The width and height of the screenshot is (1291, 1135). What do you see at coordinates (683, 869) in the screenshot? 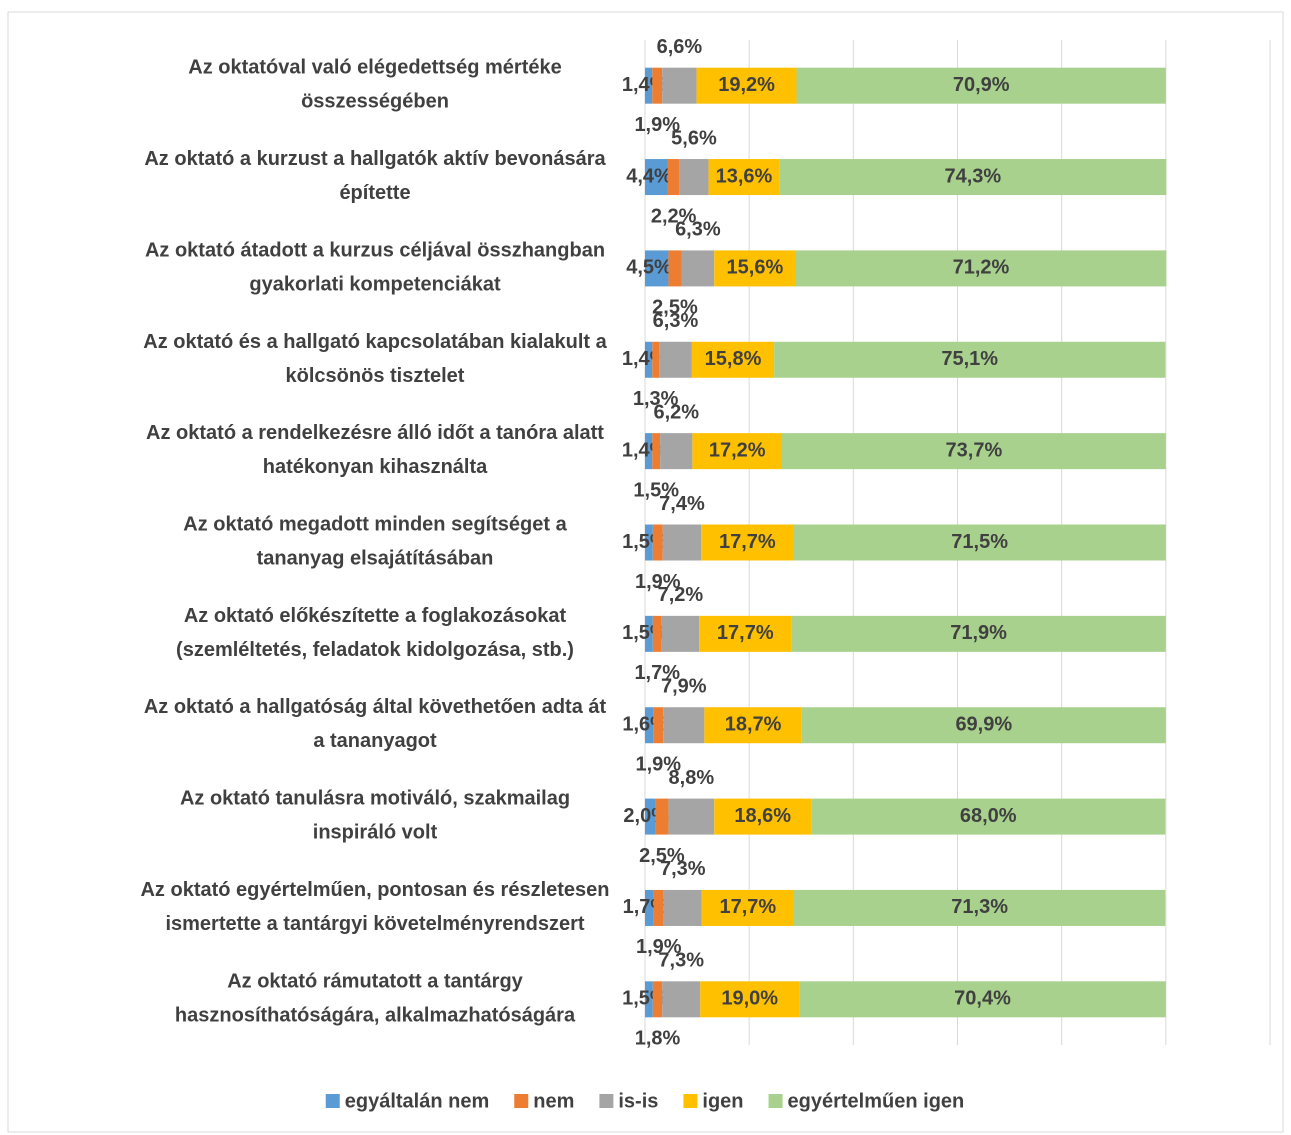
I see `value-label: 7,3%` at bounding box center [683, 869].